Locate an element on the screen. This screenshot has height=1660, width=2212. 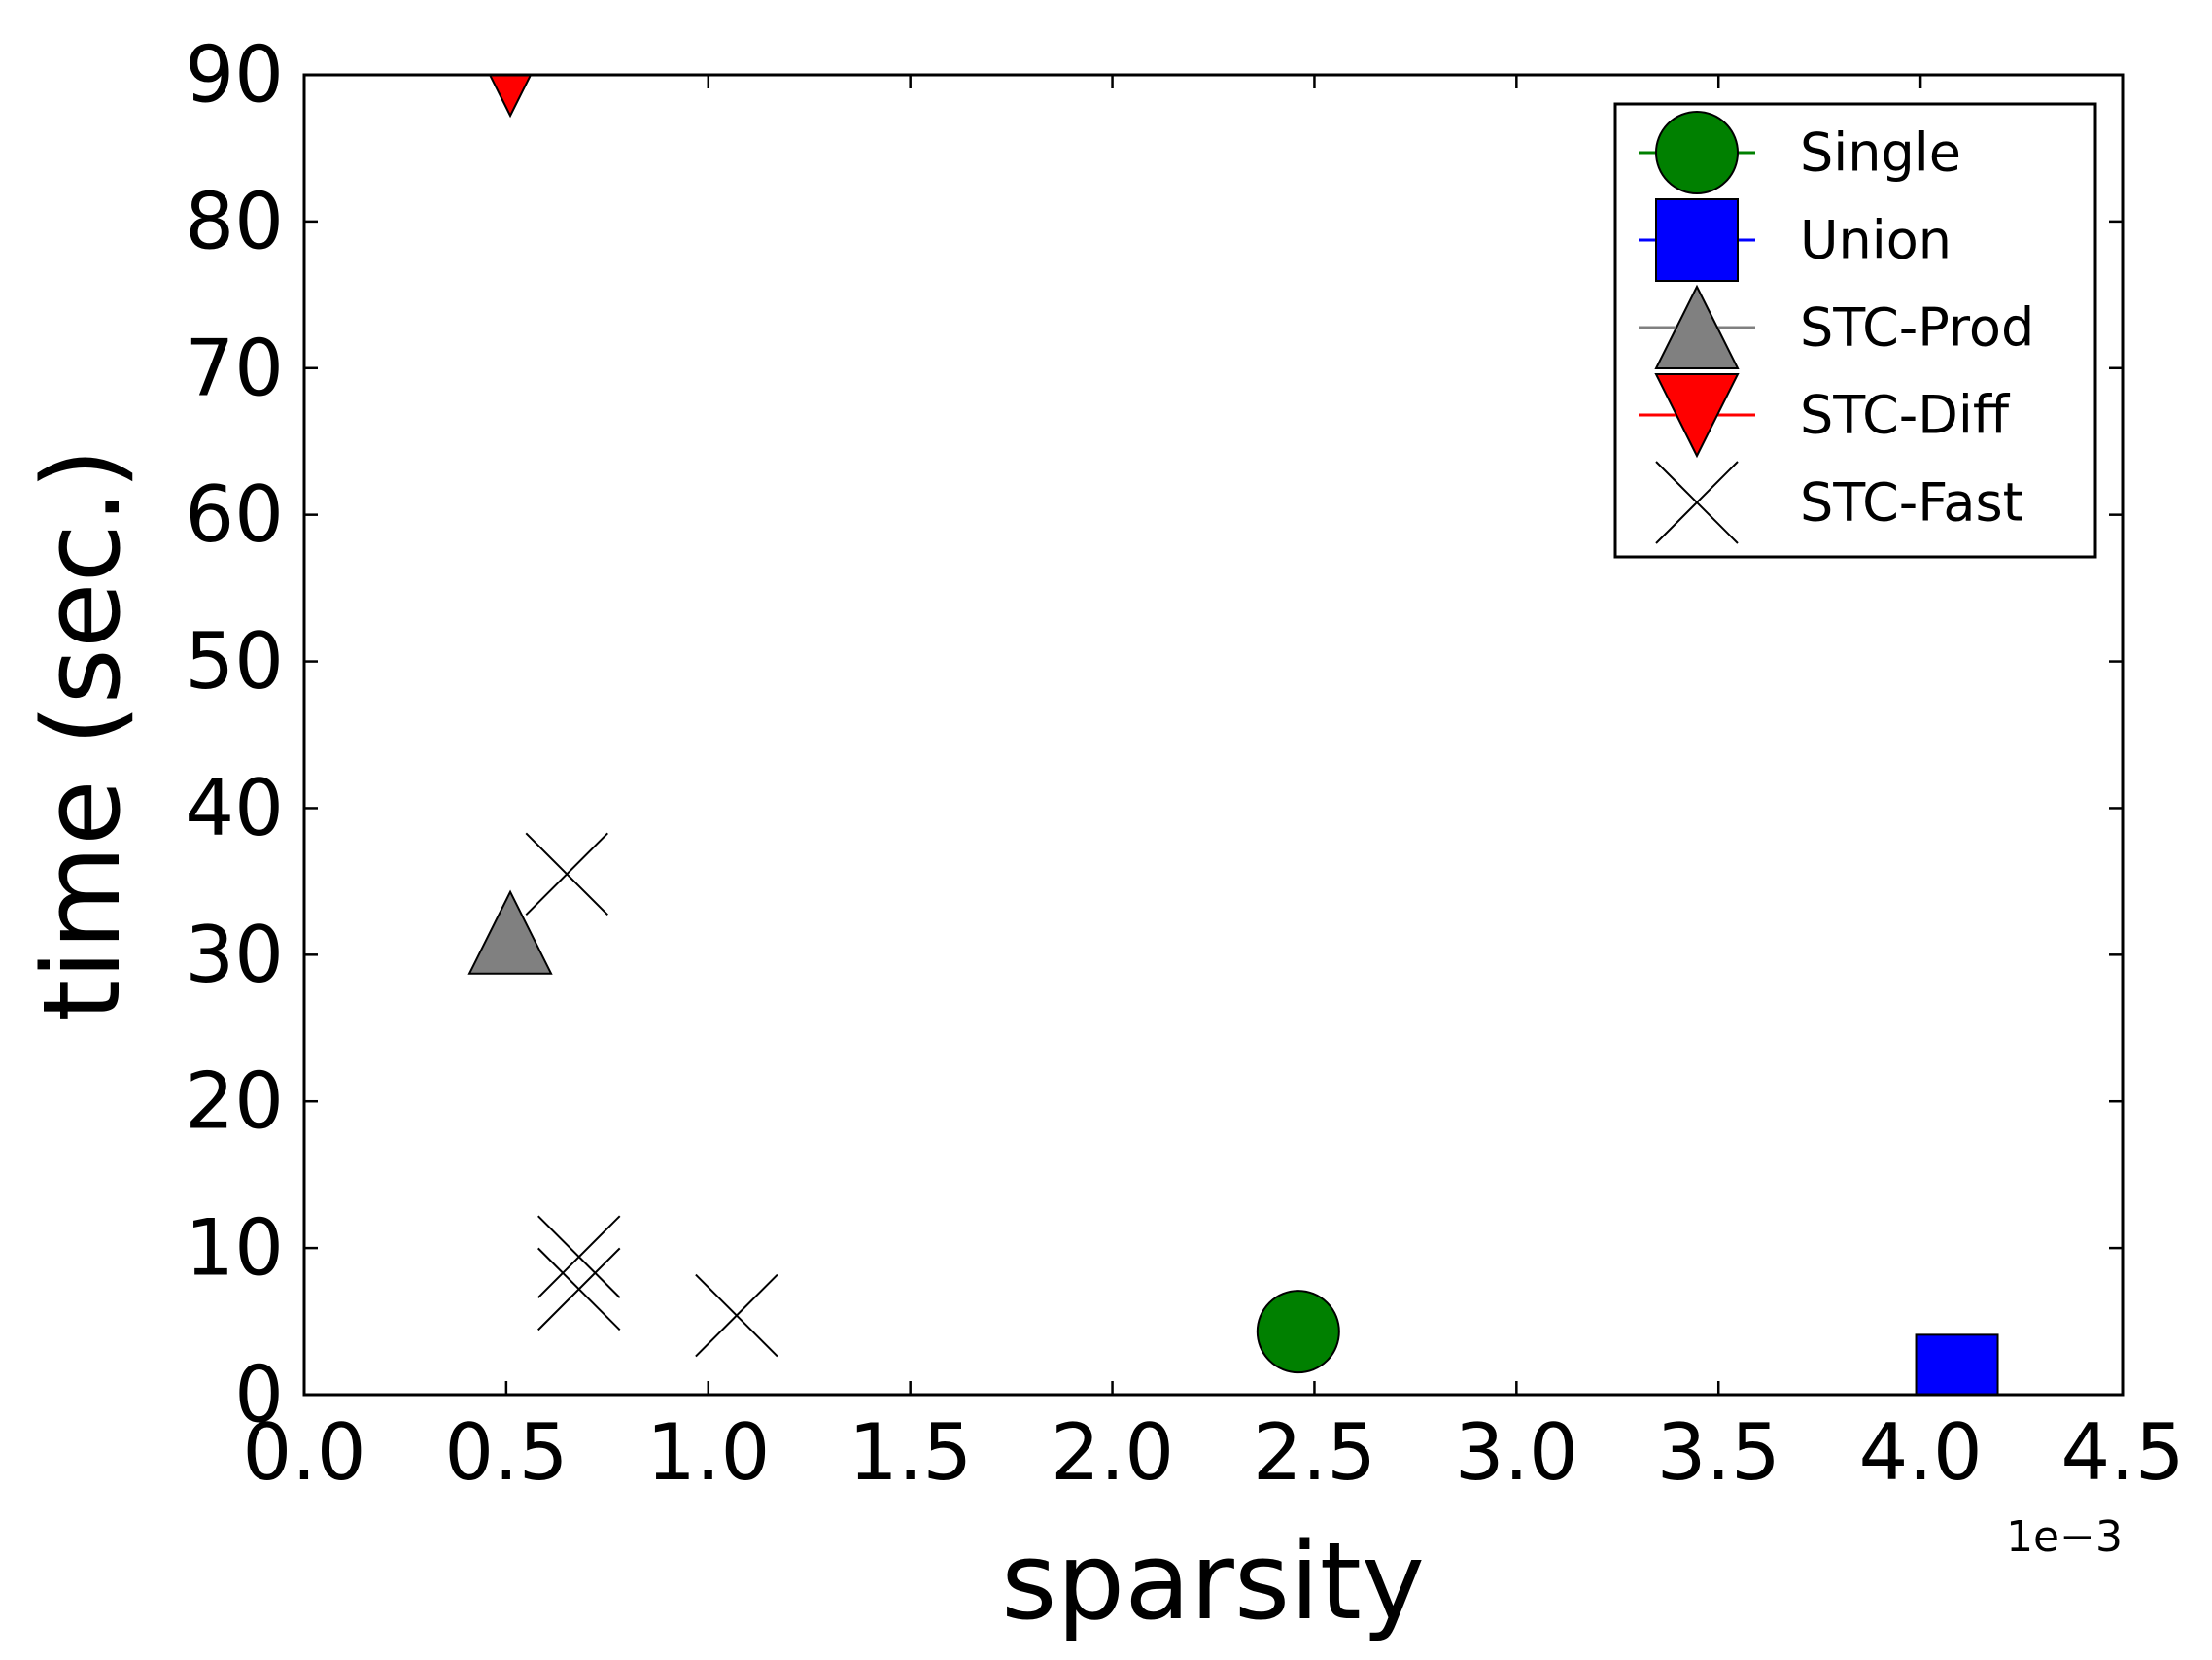
legend-label: STC-Prod is located at coordinates (1917, 328).